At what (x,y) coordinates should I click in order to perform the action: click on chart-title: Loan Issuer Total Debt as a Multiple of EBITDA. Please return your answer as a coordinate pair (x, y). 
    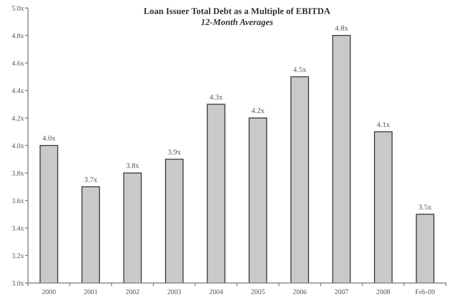
    Looking at the image, I should click on (237, 11).